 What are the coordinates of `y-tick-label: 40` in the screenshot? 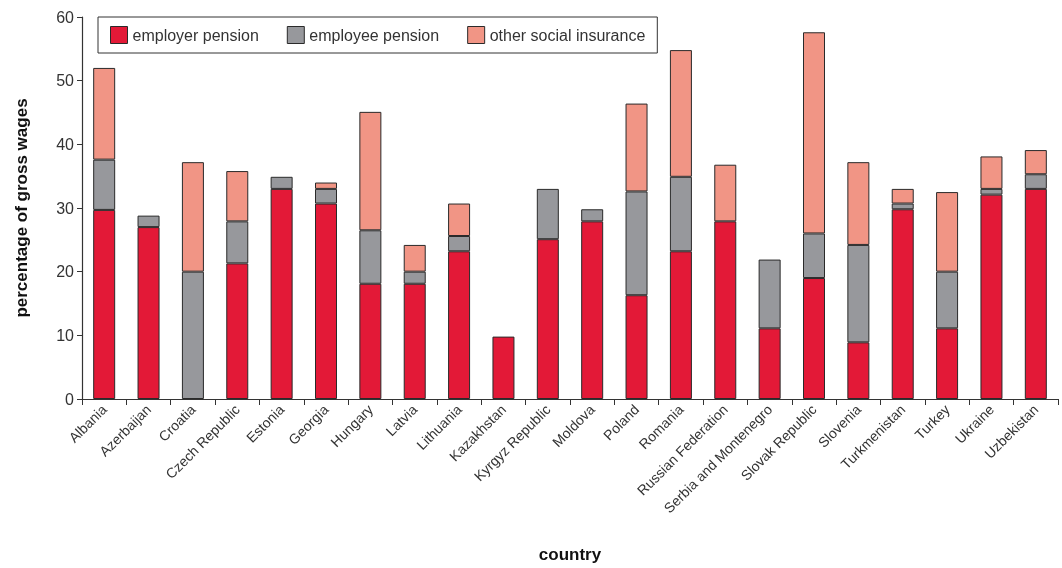 It's located at (65, 144).